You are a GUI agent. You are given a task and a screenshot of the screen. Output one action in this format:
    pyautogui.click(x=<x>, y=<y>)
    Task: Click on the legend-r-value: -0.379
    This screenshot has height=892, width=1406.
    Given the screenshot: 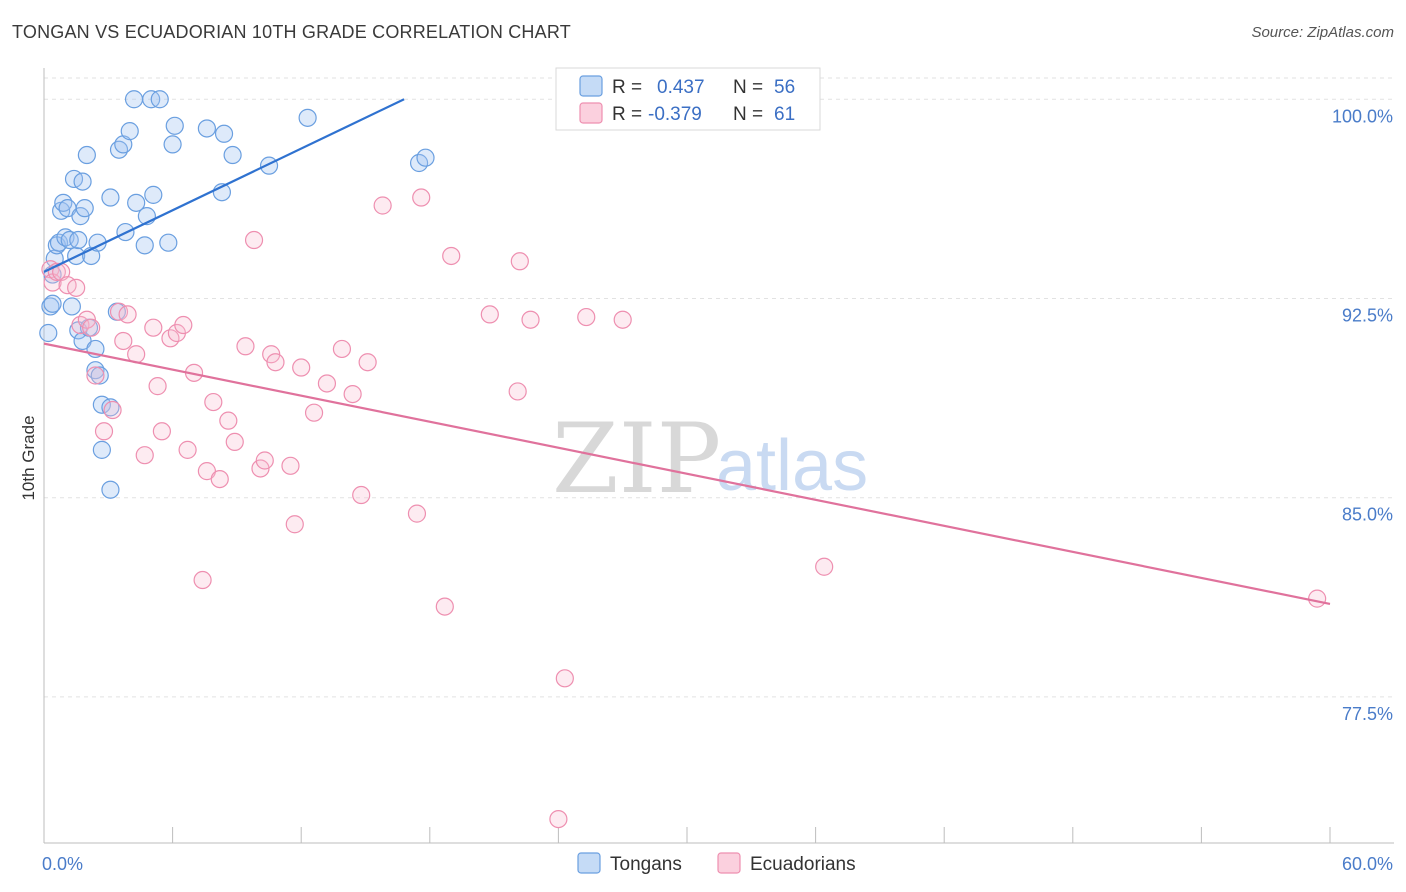 What is the action you would take?
    pyautogui.click(x=675, y=114)
    